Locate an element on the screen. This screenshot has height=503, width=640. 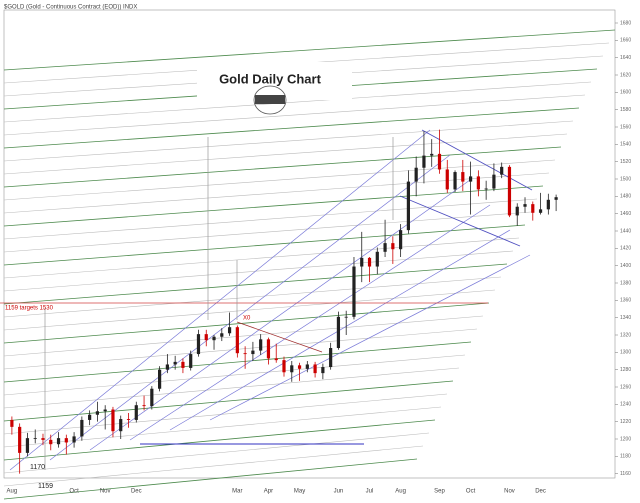
y-tick-label: 1460 is located at coordinates (625, 214).